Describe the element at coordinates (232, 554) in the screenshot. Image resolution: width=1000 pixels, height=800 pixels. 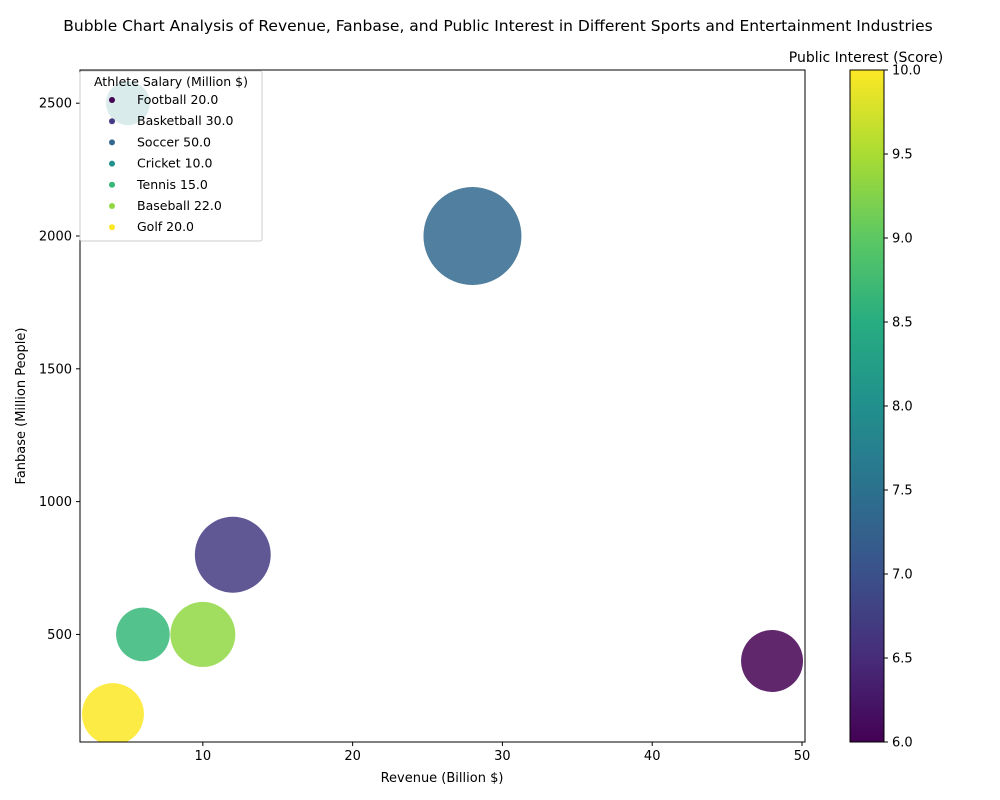
I see `bubble-basketball` at that location.